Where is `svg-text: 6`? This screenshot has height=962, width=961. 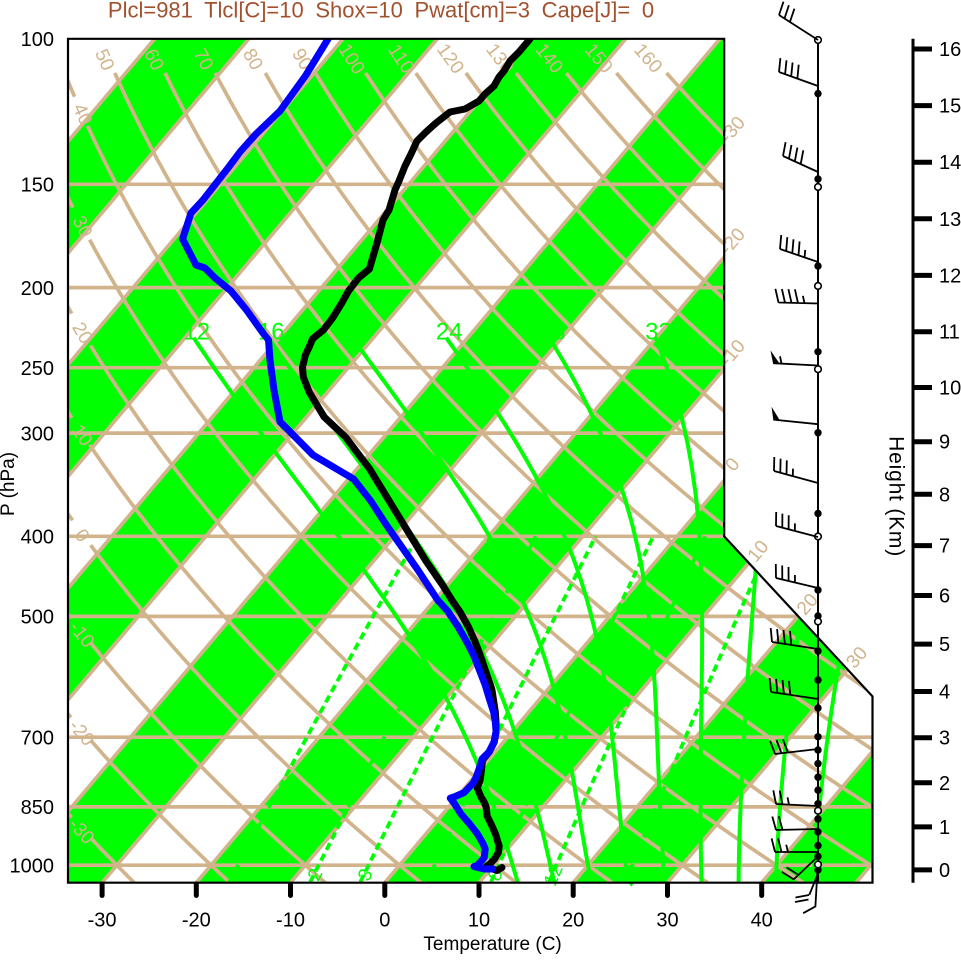
svg-text: 6 is located at coordinates (944, 597).